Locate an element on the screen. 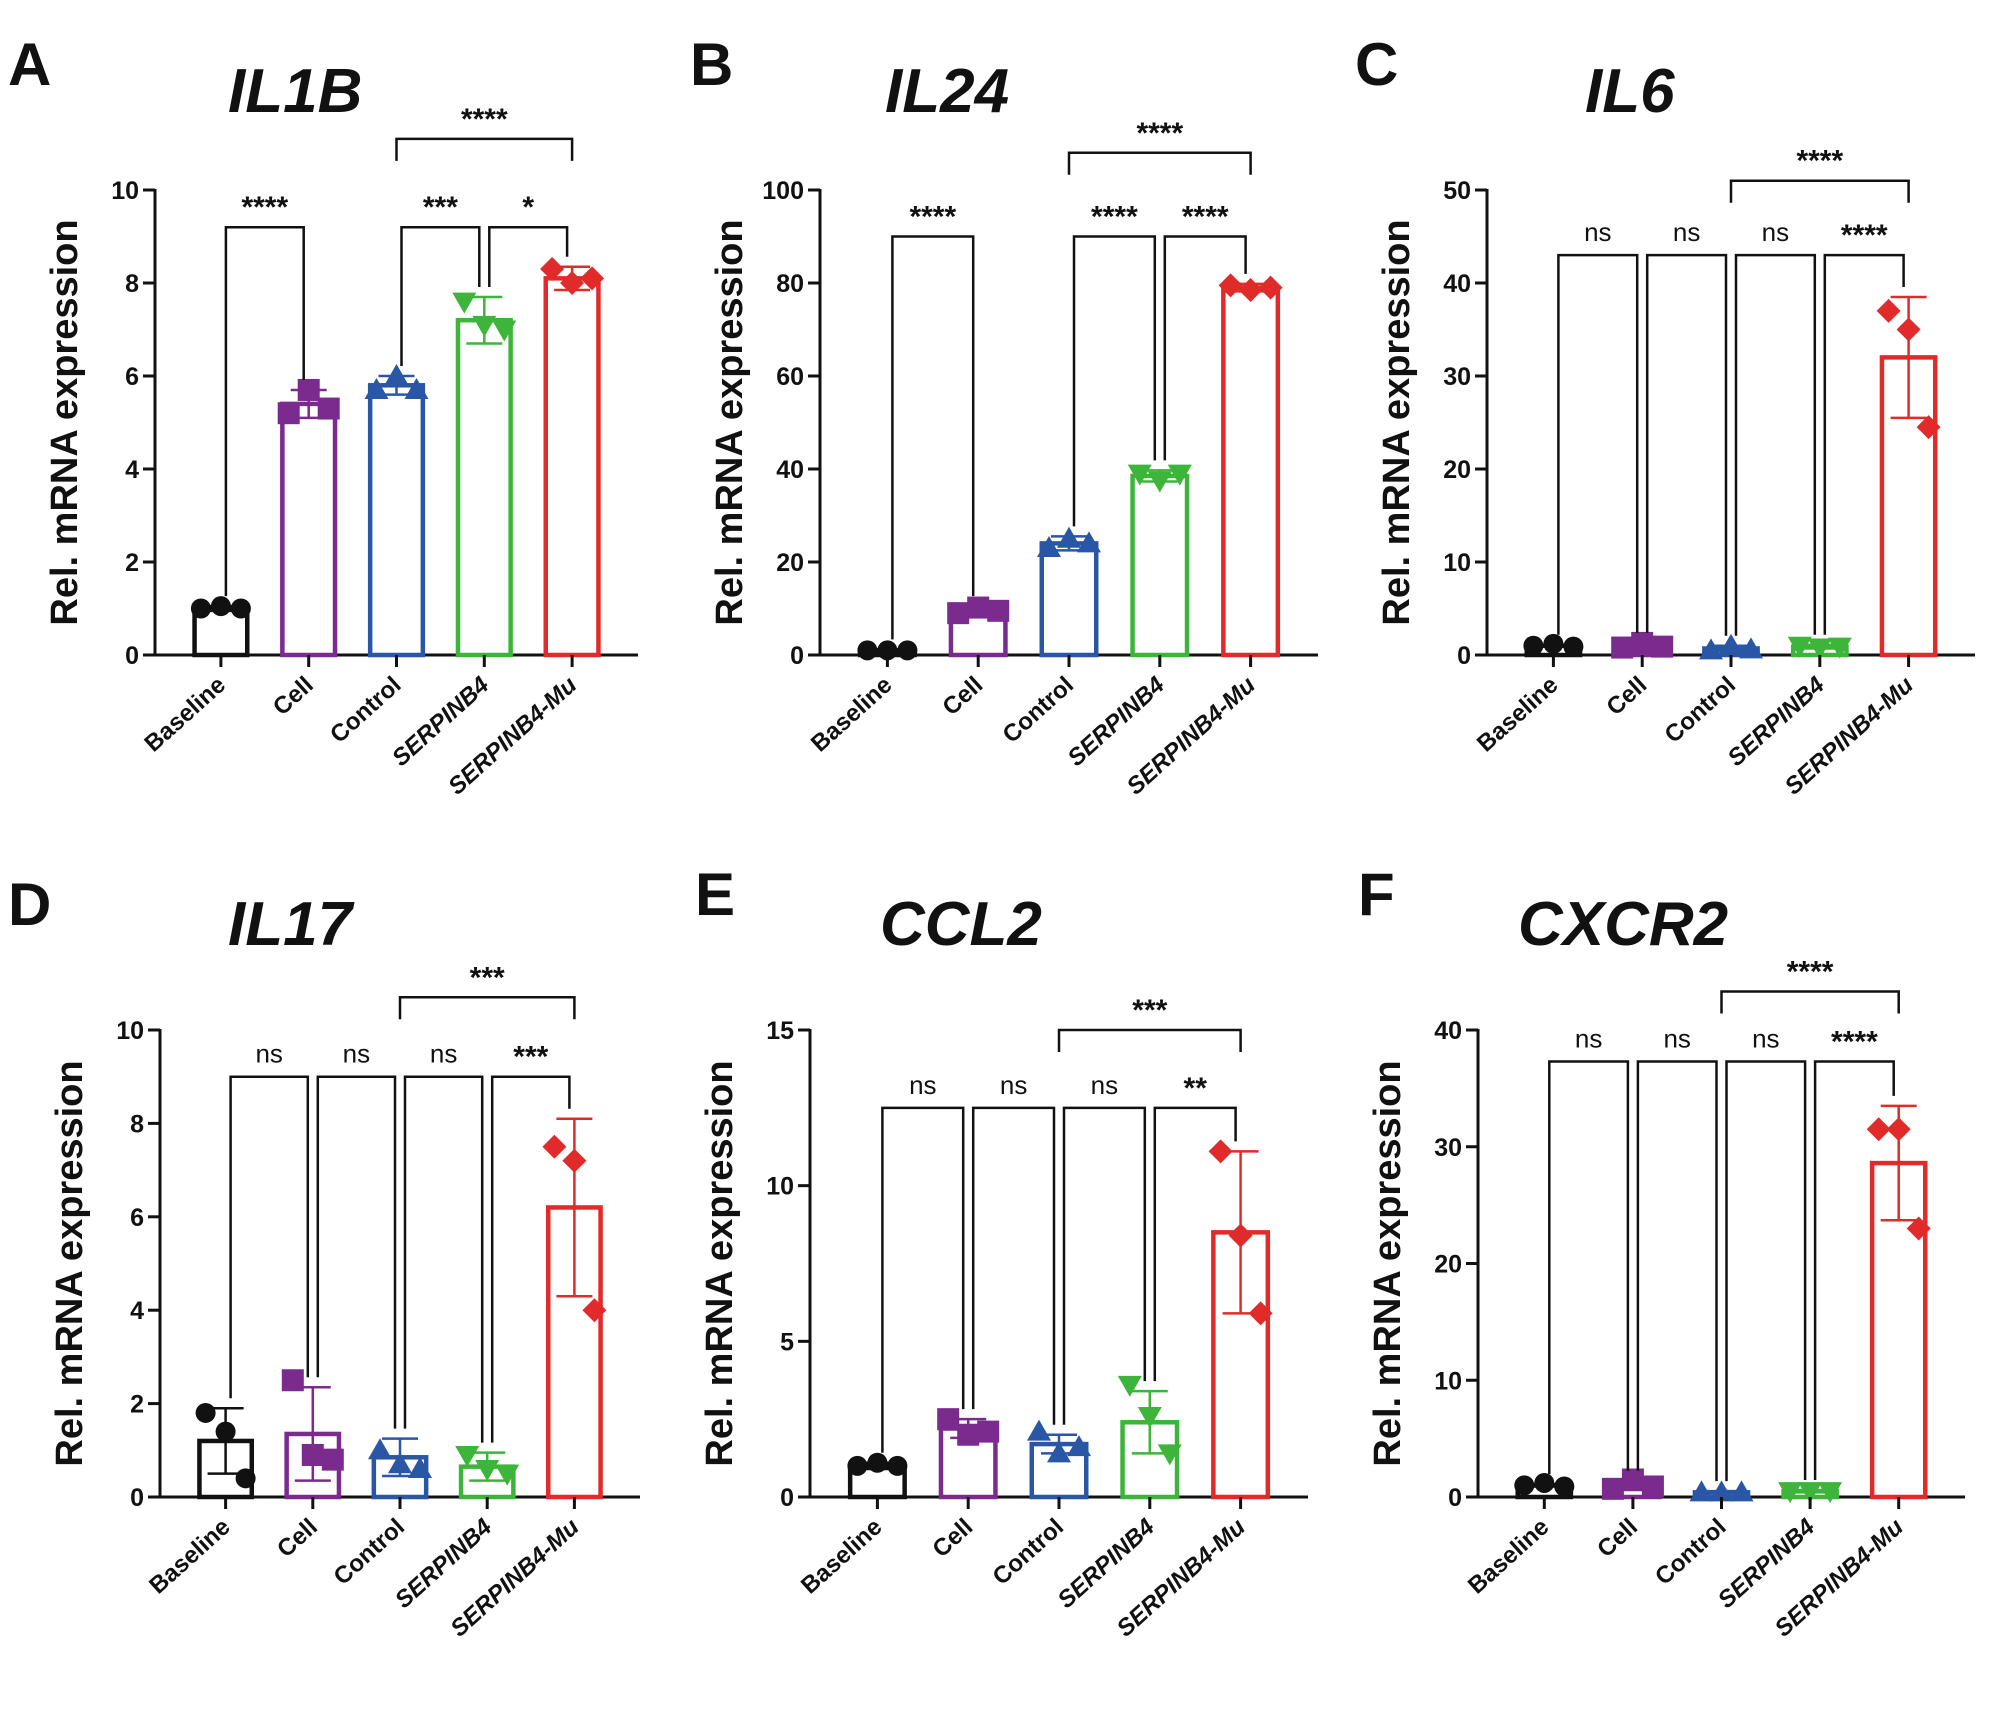 This screenshot has width=2008, height=1724. y-tick-label: 8 is located at coordinates (132, 284).